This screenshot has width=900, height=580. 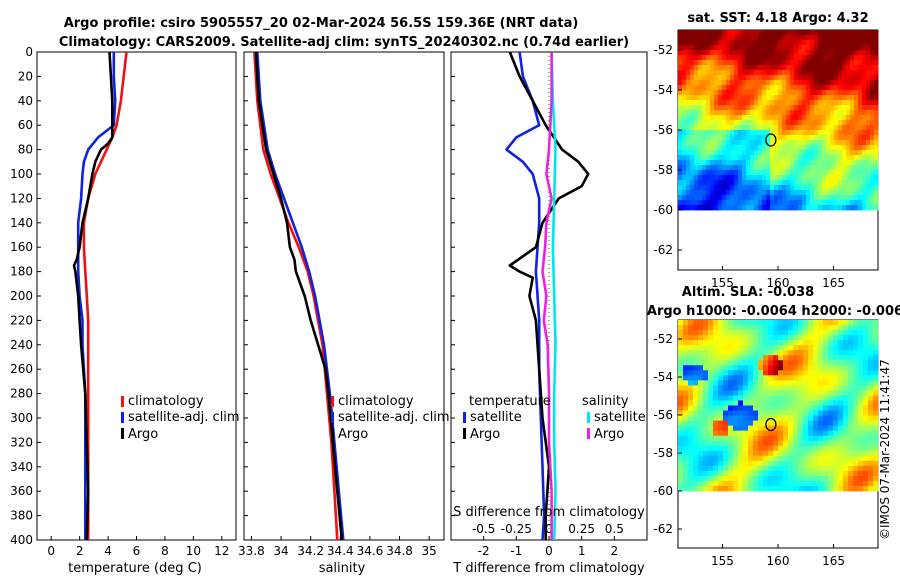 I want to click on legend-label-argo: Argo, so click(x=143, y=434).